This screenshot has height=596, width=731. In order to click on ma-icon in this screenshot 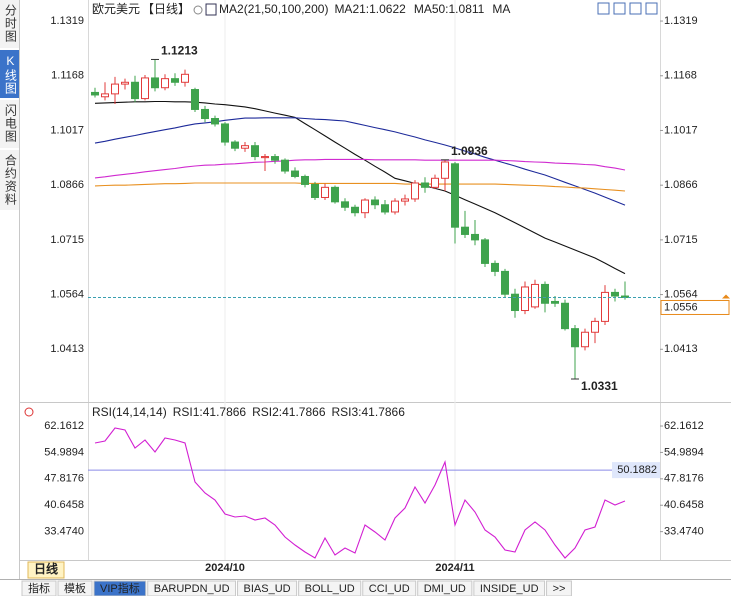, I will do `click(211, 9)`.